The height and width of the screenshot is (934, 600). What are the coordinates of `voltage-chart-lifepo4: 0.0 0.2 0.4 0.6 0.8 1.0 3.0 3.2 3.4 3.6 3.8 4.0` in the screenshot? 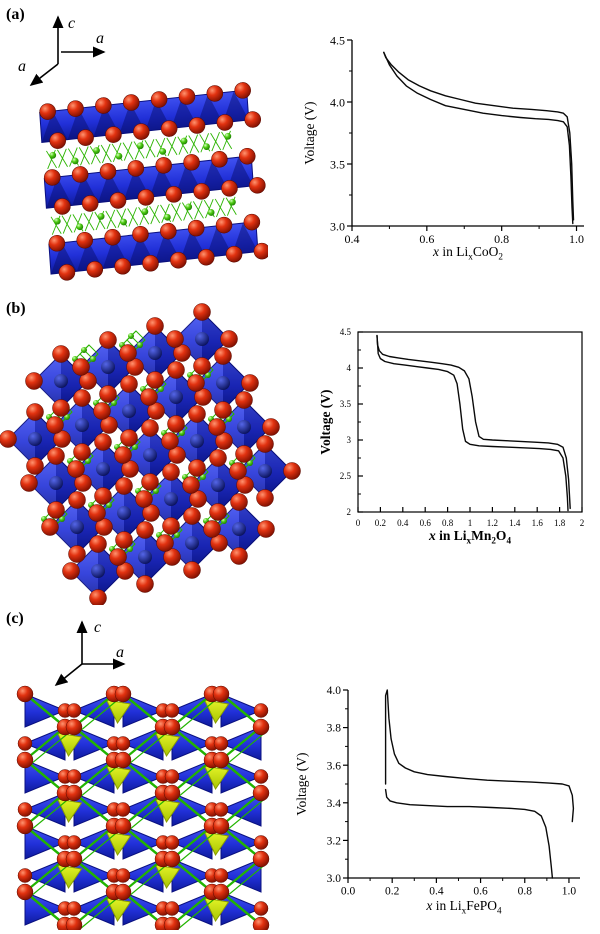 It's located at (453, 791).